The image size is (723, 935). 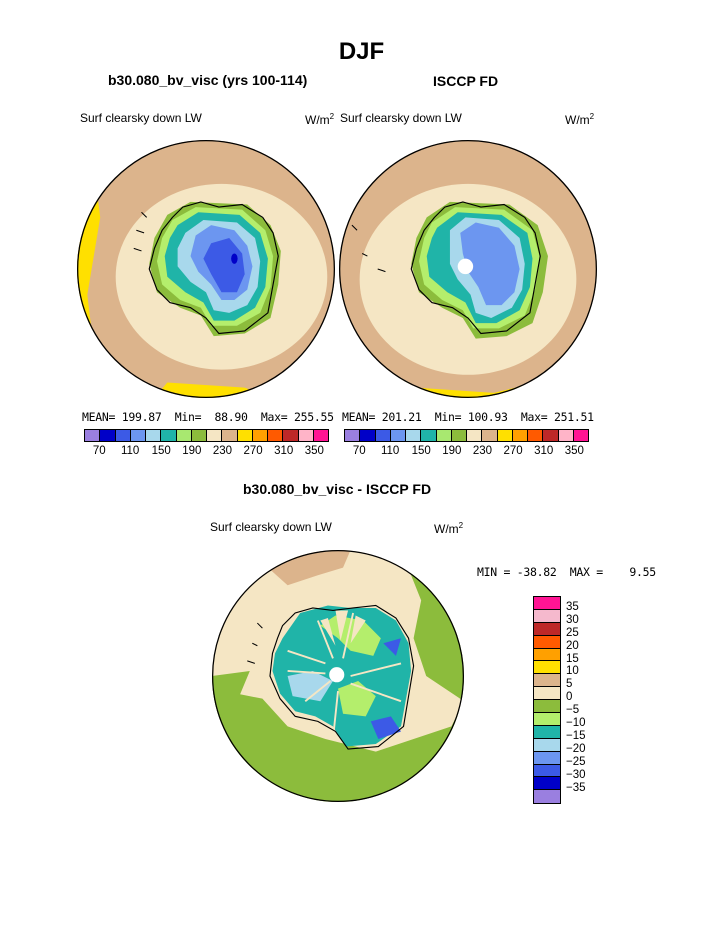 What do you see at coordinates (359, 451) in the screenshot?
I see `obs-colorbar-tick-label: 70` at bounding box center [359, 451].